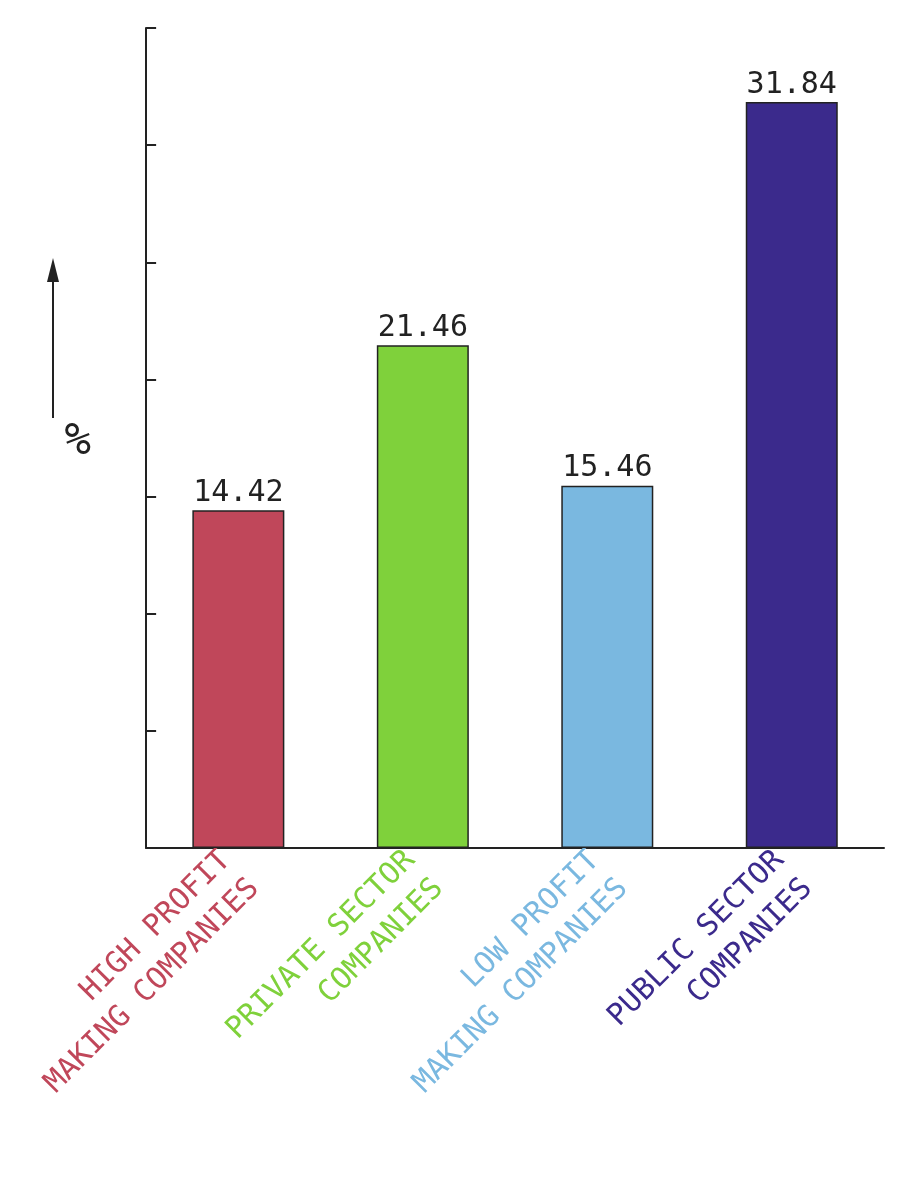 Image resolution: width=898 pixels, height=1194 pixels. What do you see at coordinates (422, 325) in the screenshot?
I see `data-label: 21.46` at bounding box center [422, 325].